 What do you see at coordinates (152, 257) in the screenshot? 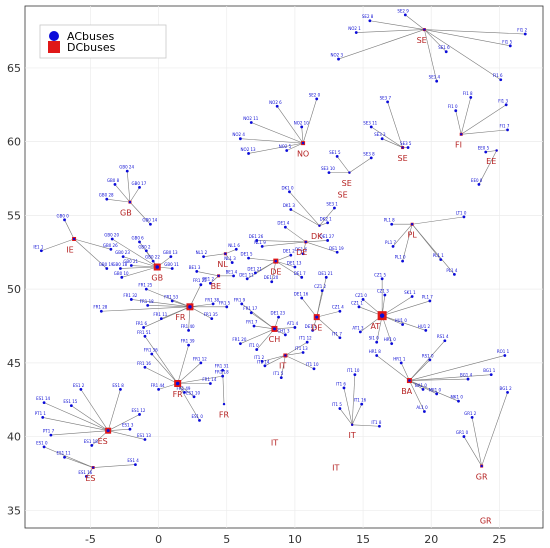
I see `ac-bus-label: GB0 22` at bounding box center [152, 257].